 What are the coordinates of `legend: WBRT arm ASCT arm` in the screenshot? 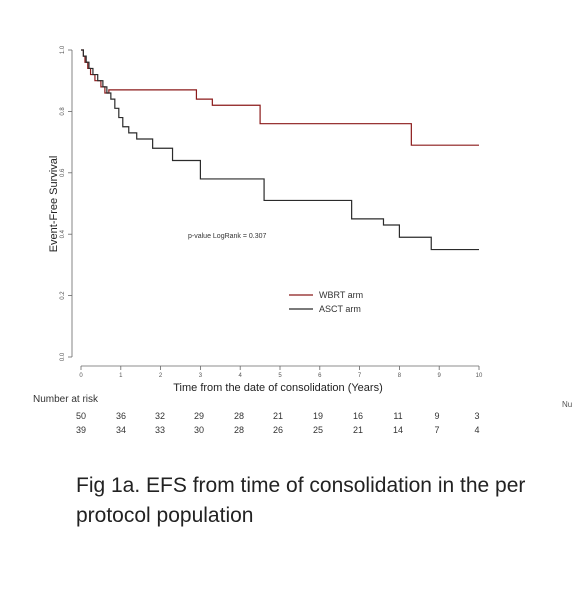 It's located at (326, 302).